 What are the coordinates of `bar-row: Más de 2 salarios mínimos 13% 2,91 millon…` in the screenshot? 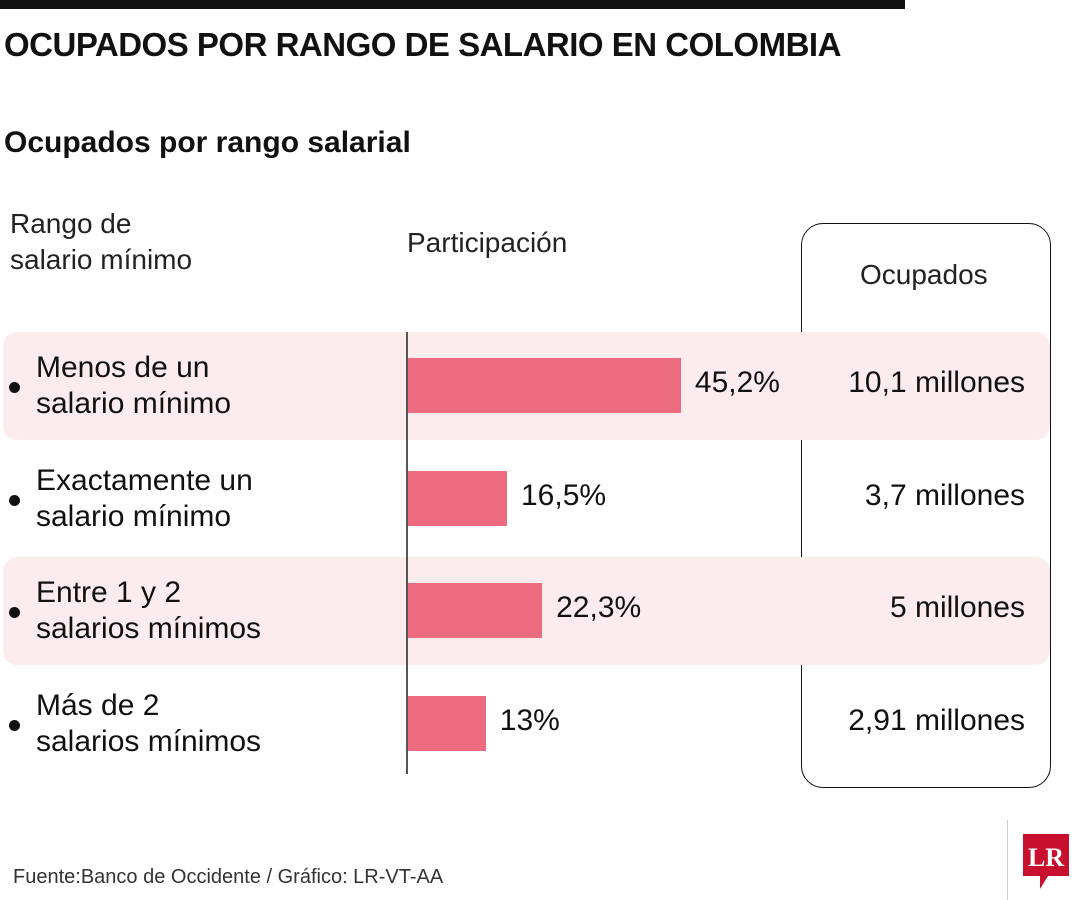 It's located at (540, 724).